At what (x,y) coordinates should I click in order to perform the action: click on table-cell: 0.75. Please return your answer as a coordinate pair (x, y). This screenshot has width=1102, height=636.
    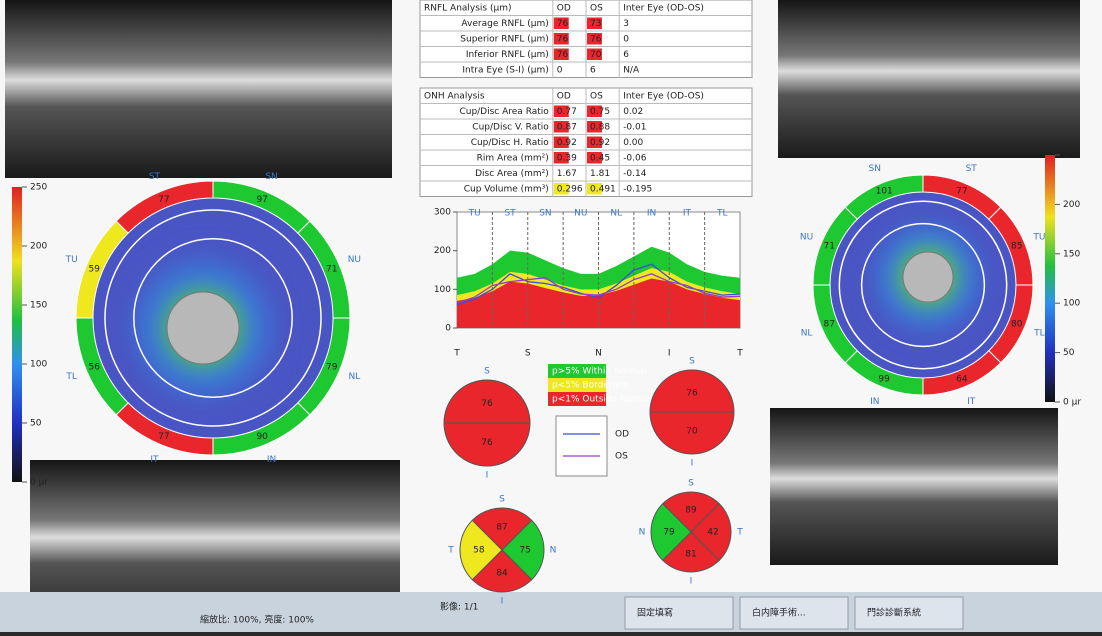
    Looking at the image, I should click on (600, 112).